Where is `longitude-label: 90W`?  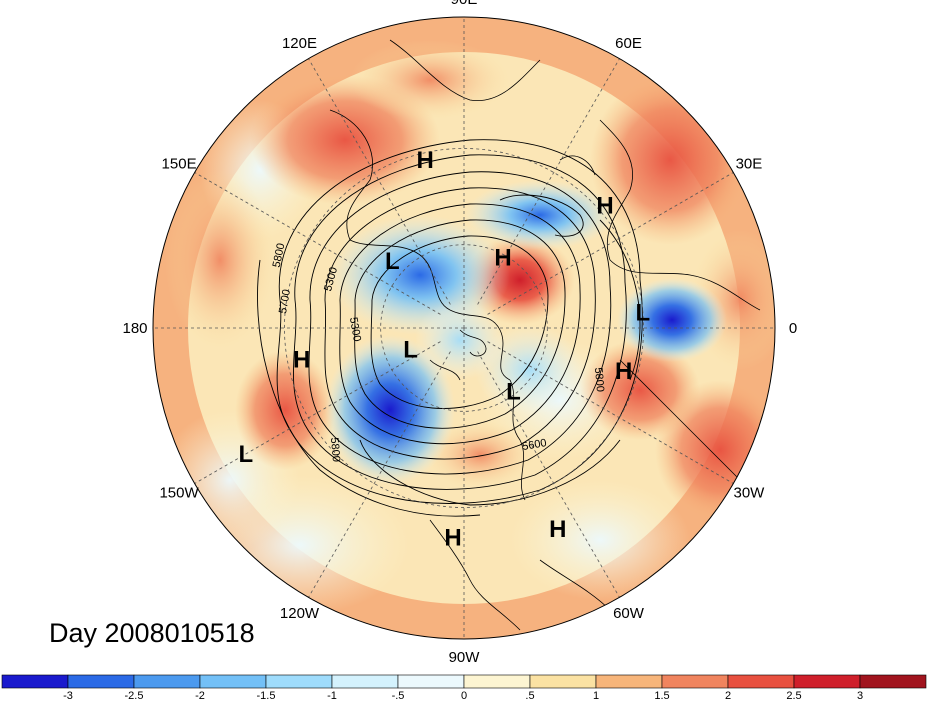
longitude-label: 90W is located at coordinates (465, 657).